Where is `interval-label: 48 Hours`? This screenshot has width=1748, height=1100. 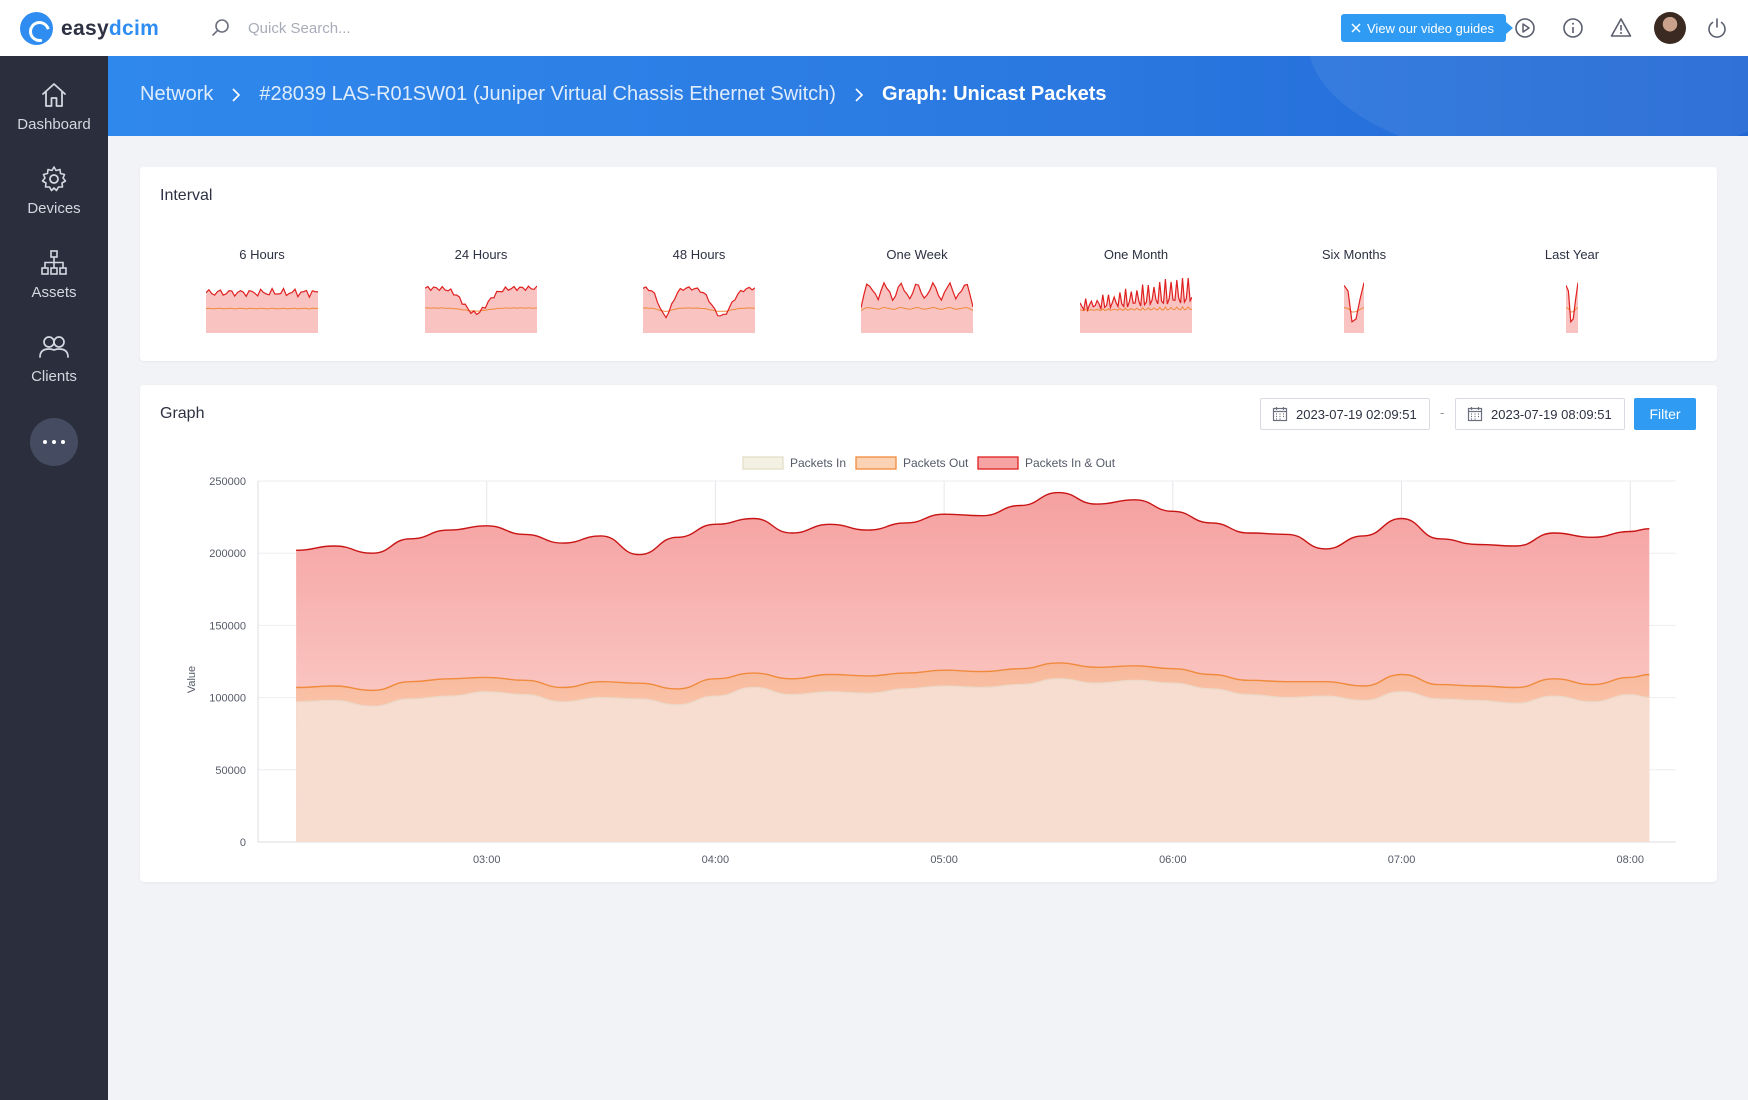 interval-label: 48 Hours is located at coordinates (699, 254).